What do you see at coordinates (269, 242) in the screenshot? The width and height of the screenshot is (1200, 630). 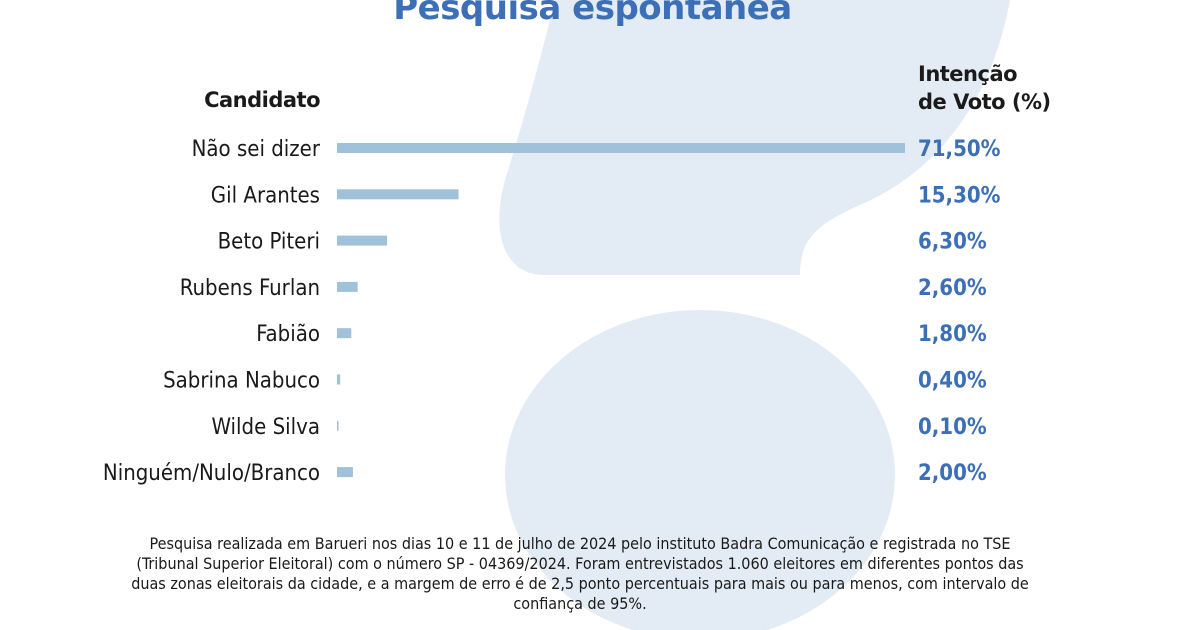 I see `category-label: Beto Piteri` at bounding box center [269, 242].